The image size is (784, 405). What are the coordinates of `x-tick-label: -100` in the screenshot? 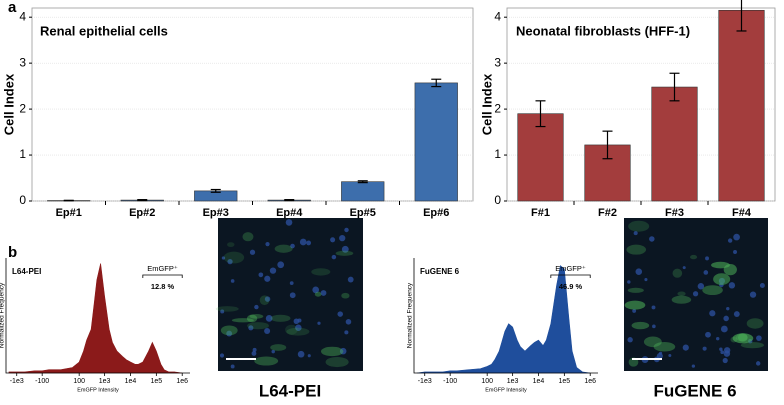 It's located at (42, 381).